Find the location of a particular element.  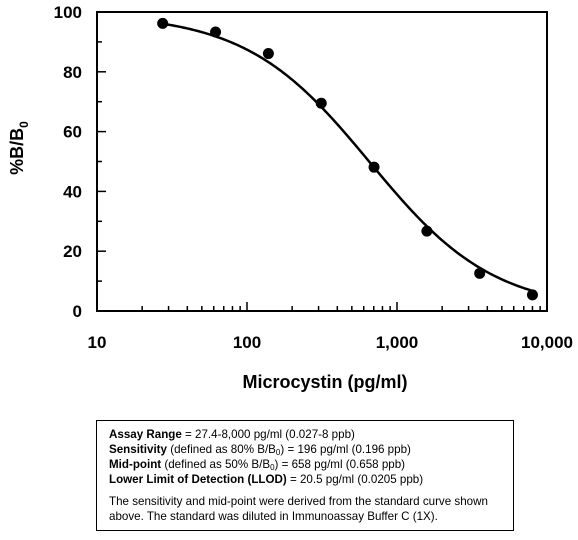

y-axis-title: %B/B0 is located at coordinates (19, 148).